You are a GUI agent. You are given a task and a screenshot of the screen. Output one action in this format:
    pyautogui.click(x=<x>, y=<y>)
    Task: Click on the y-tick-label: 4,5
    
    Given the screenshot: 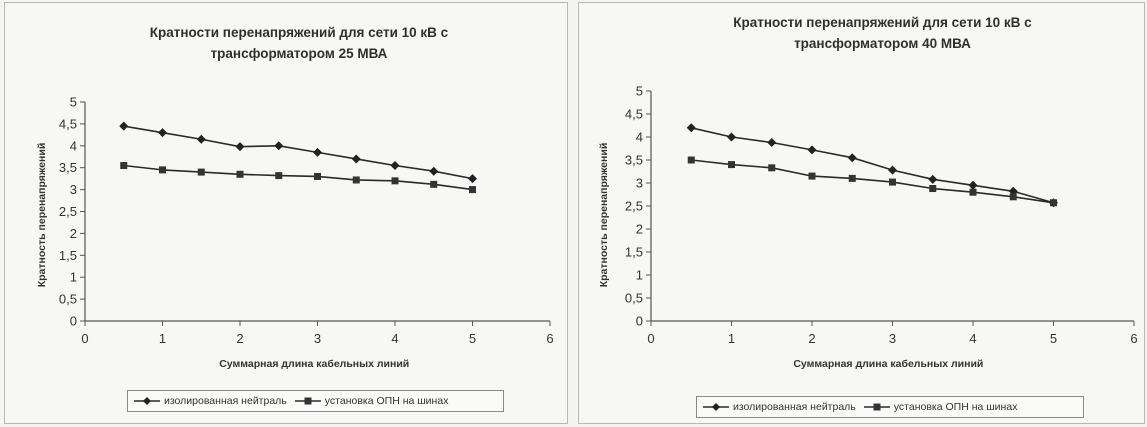 What is the action you would take?
    pyautogui.click(x=68, y=123)
    